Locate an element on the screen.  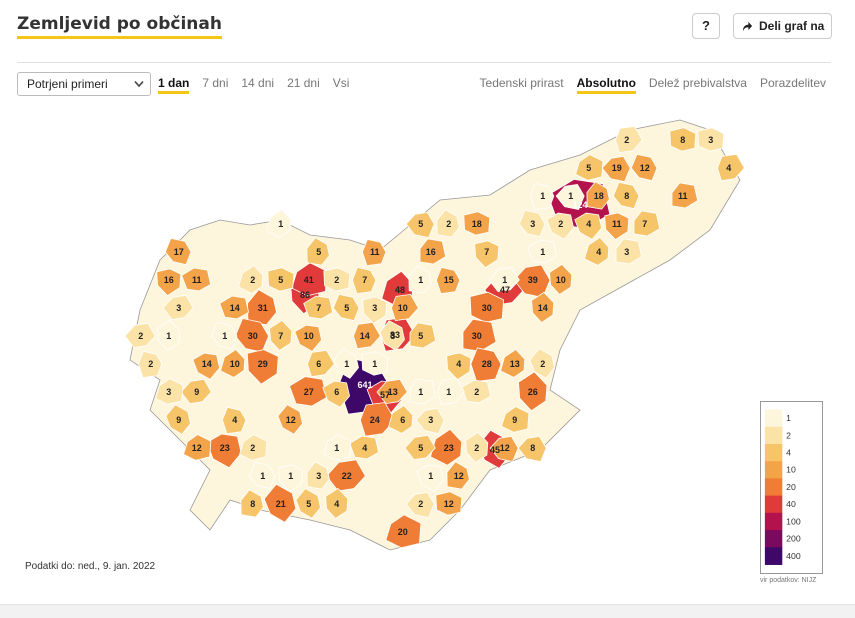
tab-period-3: 21 dni is located at coordinates (303, 83).